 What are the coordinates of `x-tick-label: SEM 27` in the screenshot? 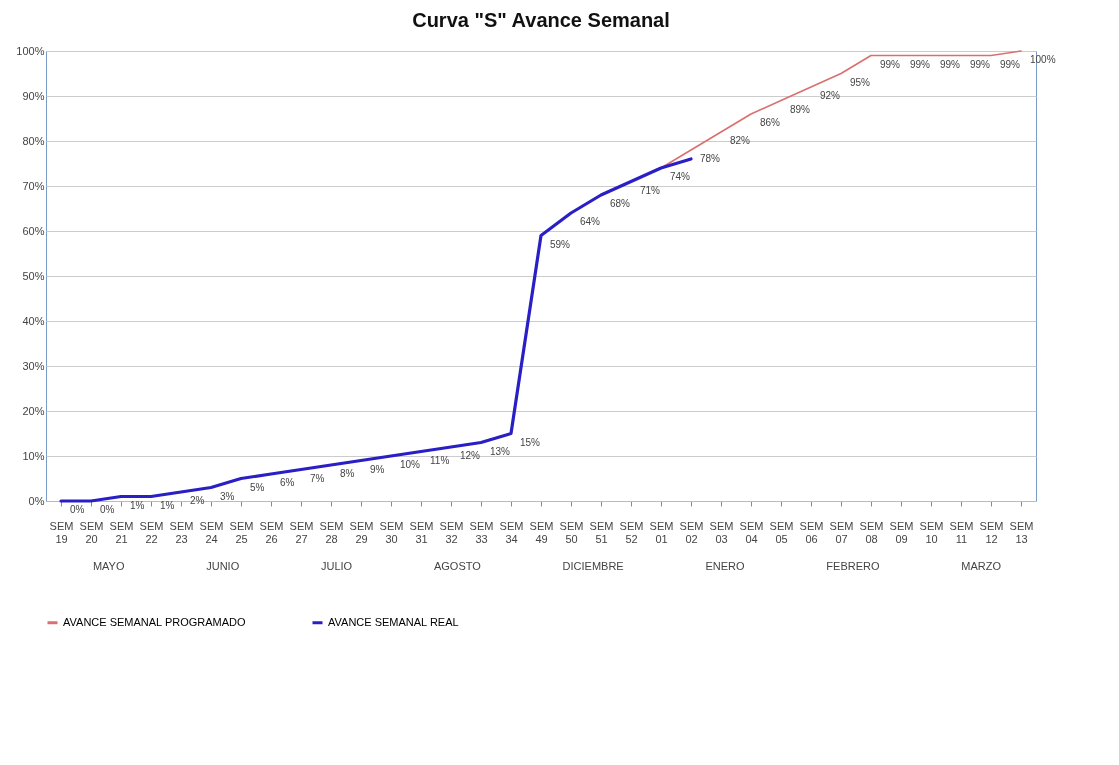 It's located at (301, 532).